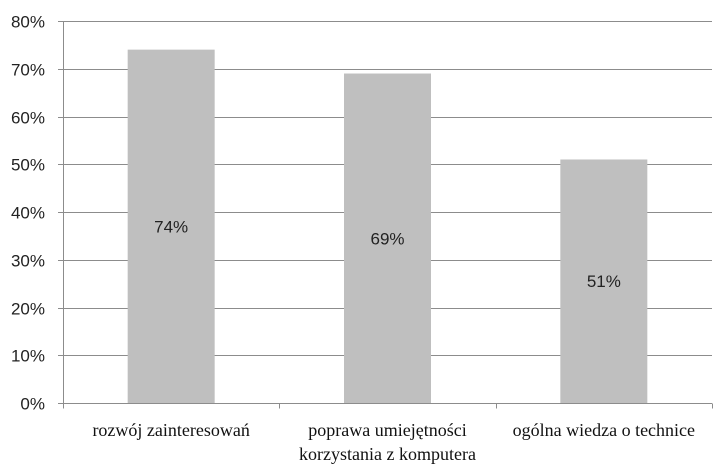 The image size is (718, 475). What do you see at coordinates (28, 309) in the screenshot?
I see `y-tick-label: 20%` at bounding box center [28, 309].